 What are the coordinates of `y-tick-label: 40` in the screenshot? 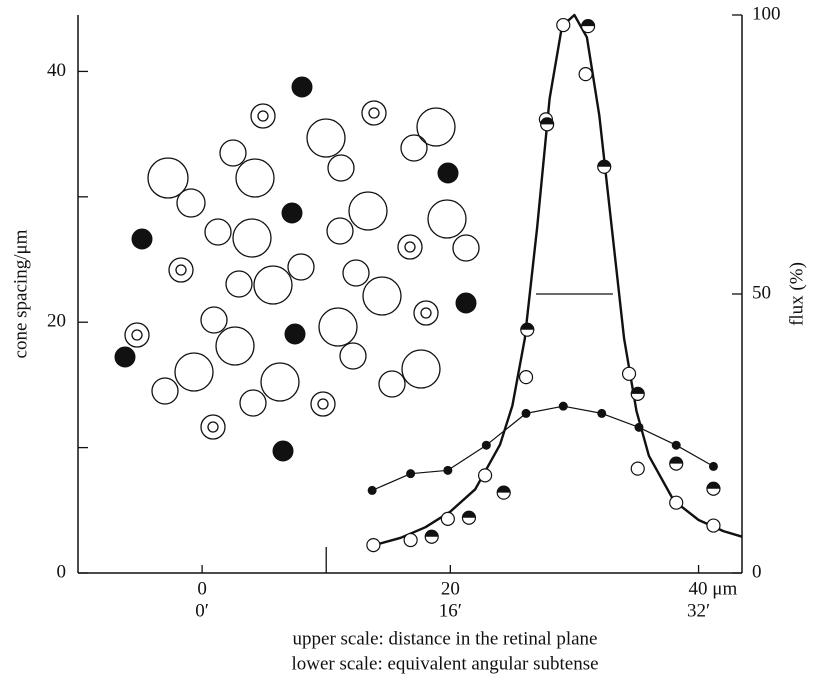 It's located at (56, 70).